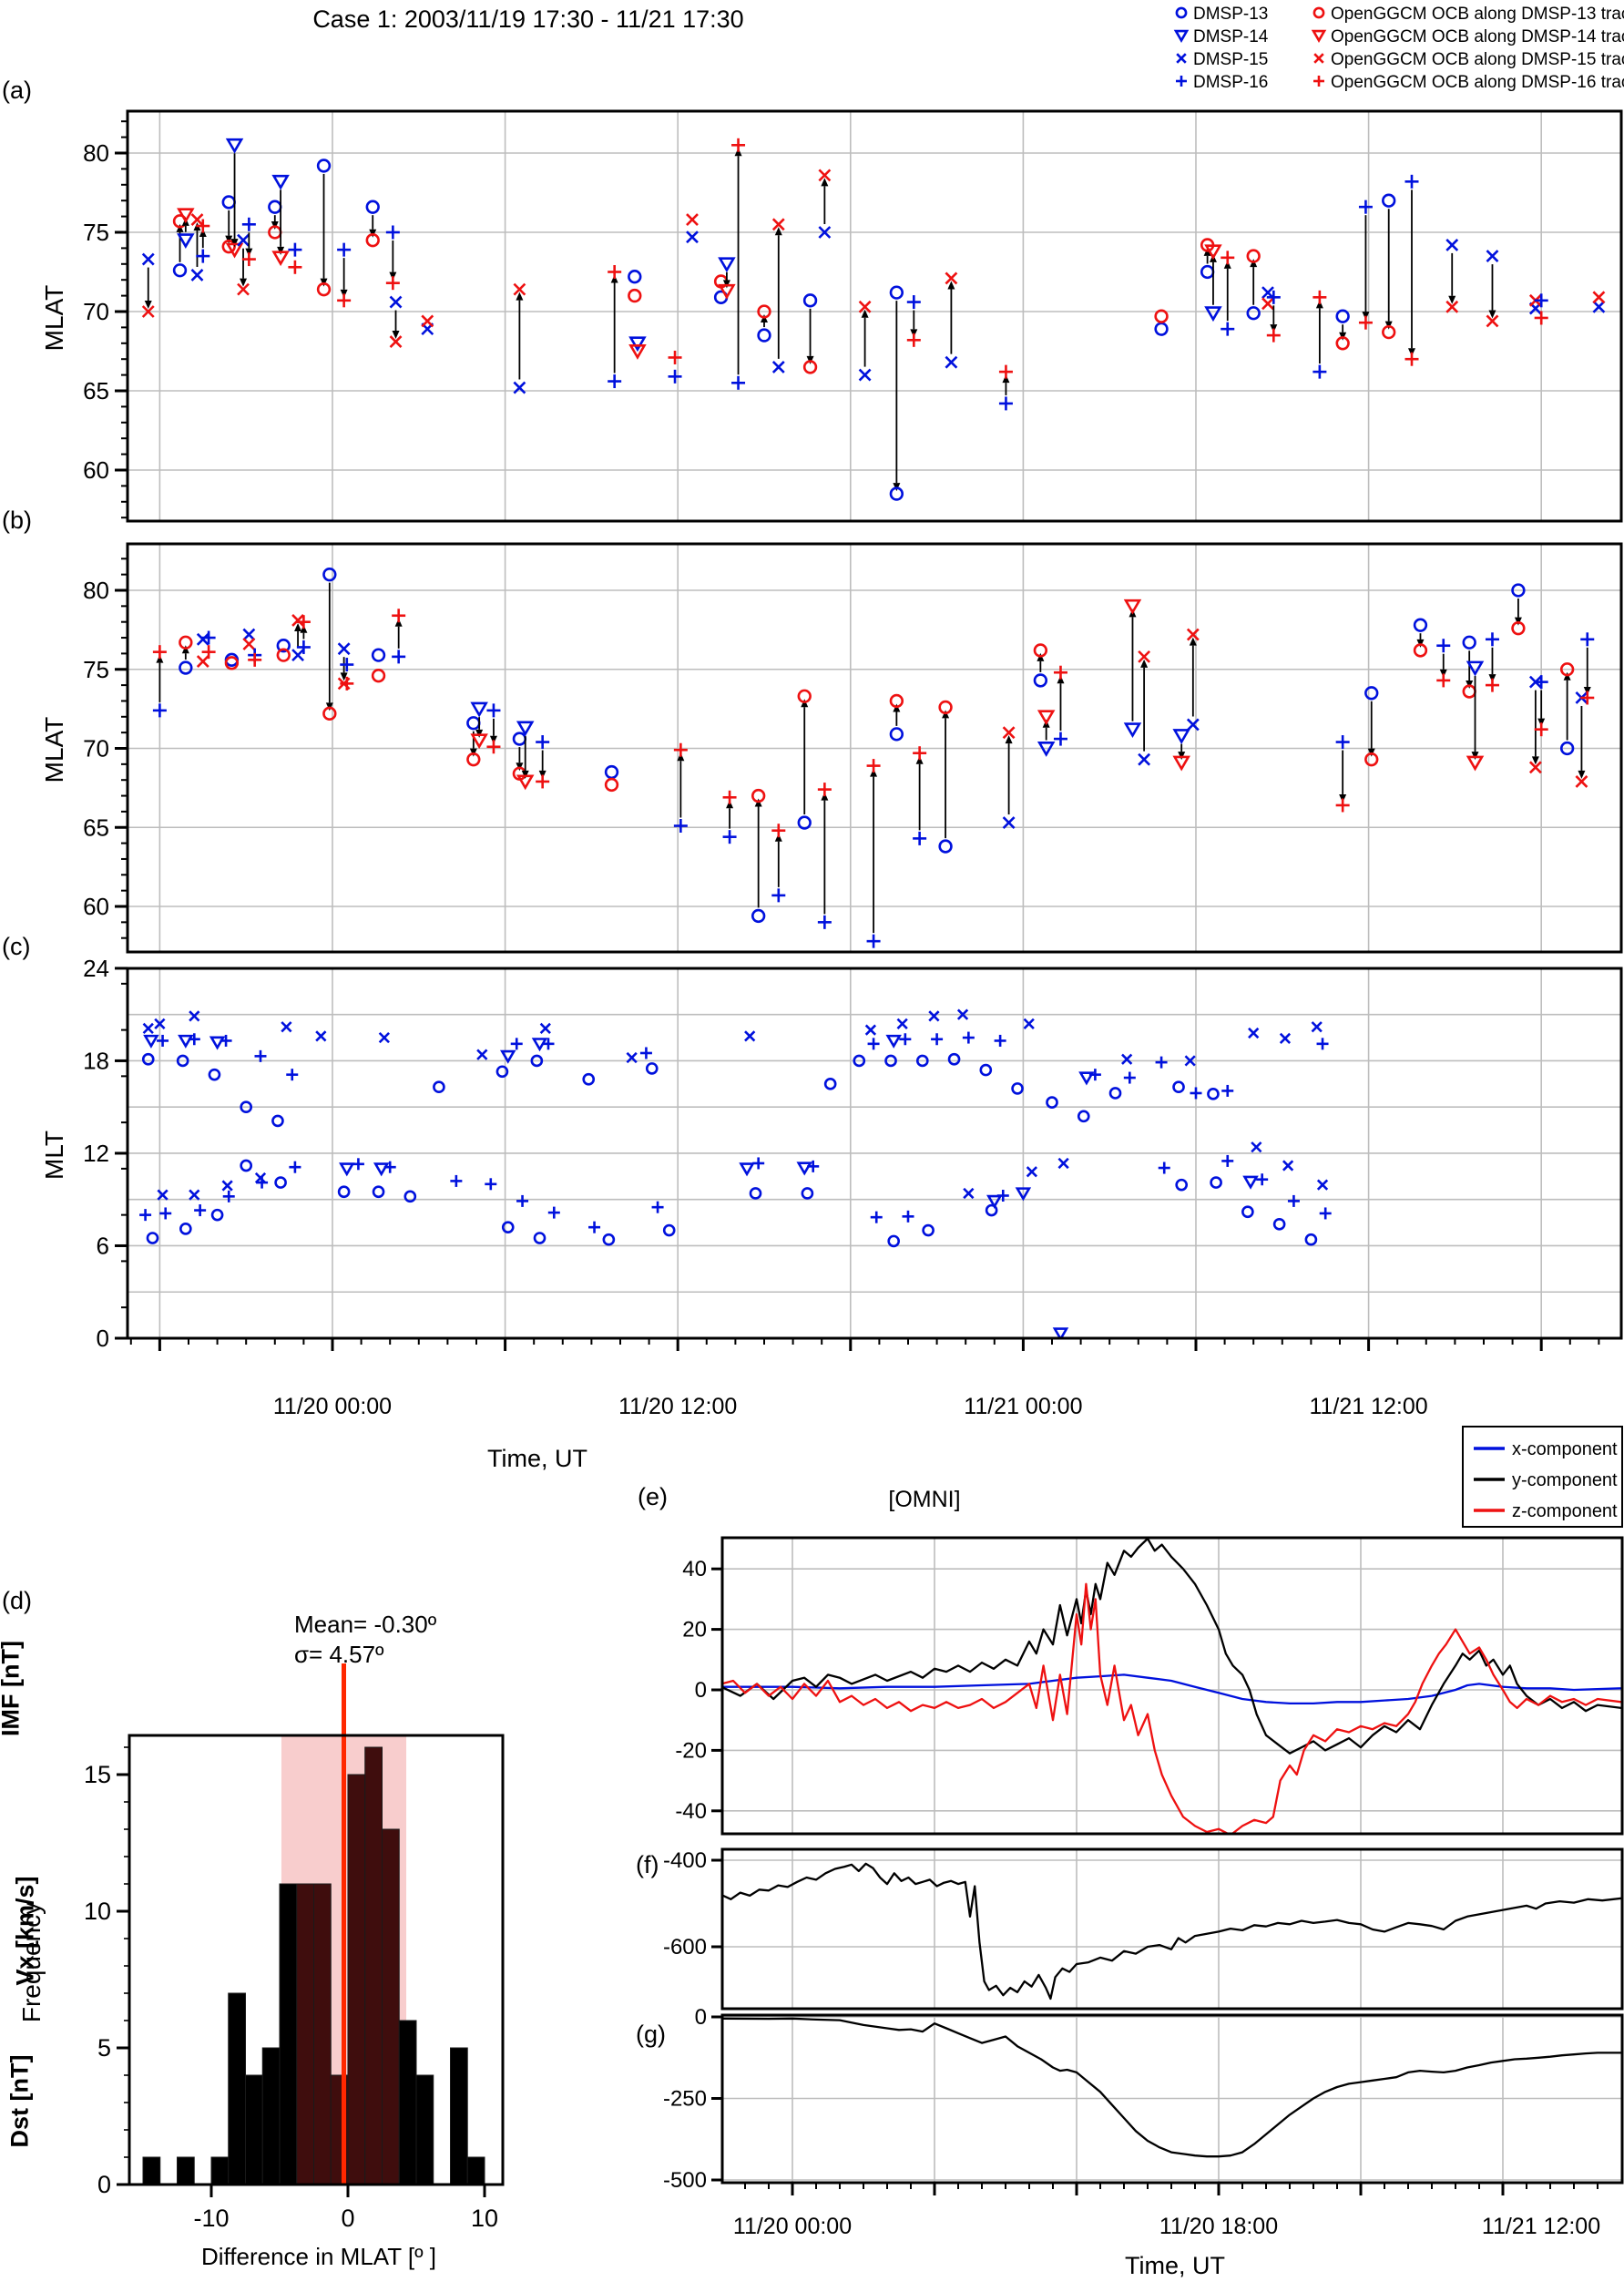  What do you see at coordinates (105, 1153) in the screenshot?
I see `y-axis-ticks: 0 6 12 18 24` at bounding box center [105, 1153].